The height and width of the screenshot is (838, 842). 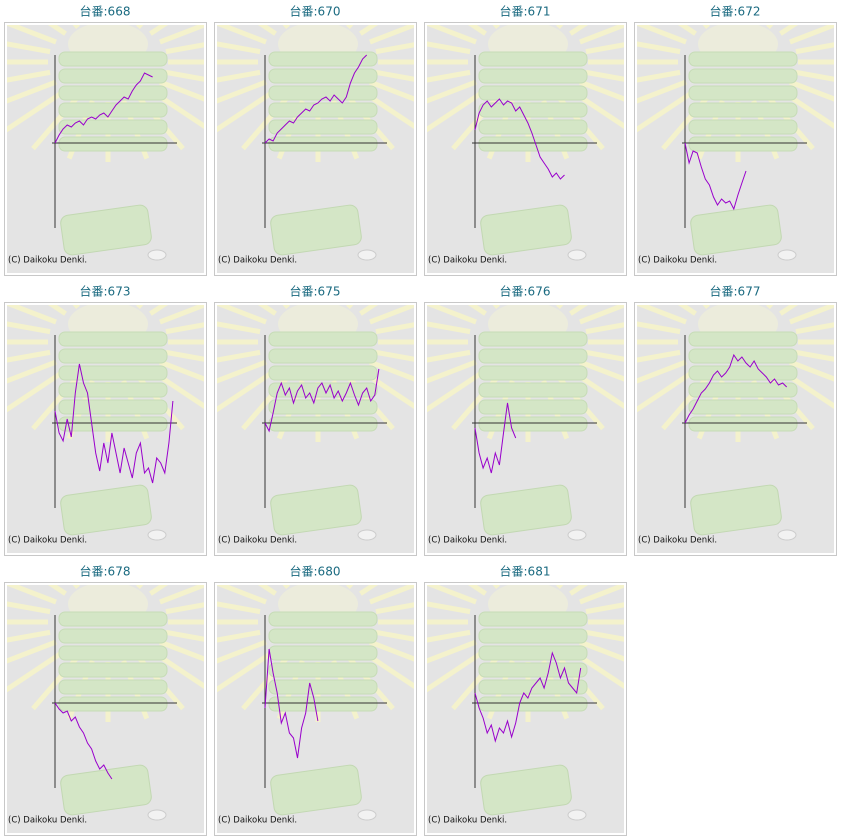 What do you see at coordinates (735, 291) in the screenshot?
I see `chart-title: 台番:677` at bounding box center [735, 291].